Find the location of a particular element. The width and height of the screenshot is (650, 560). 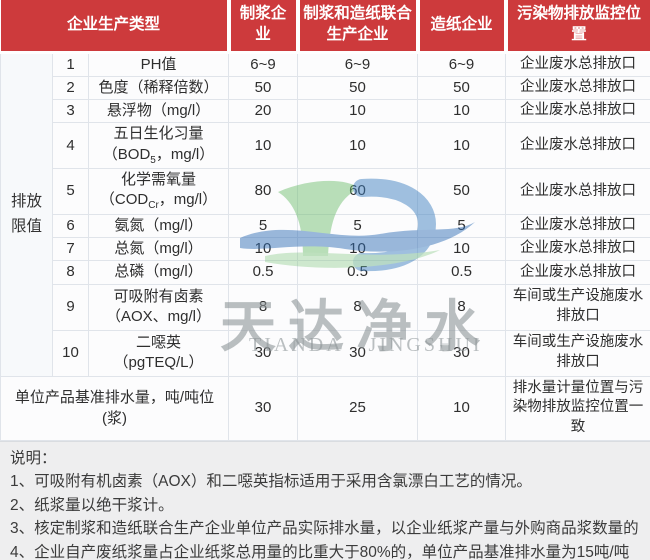

note-item-2: 2、纸浆量以绝干浆计。 is located at coordinates (92, 505).